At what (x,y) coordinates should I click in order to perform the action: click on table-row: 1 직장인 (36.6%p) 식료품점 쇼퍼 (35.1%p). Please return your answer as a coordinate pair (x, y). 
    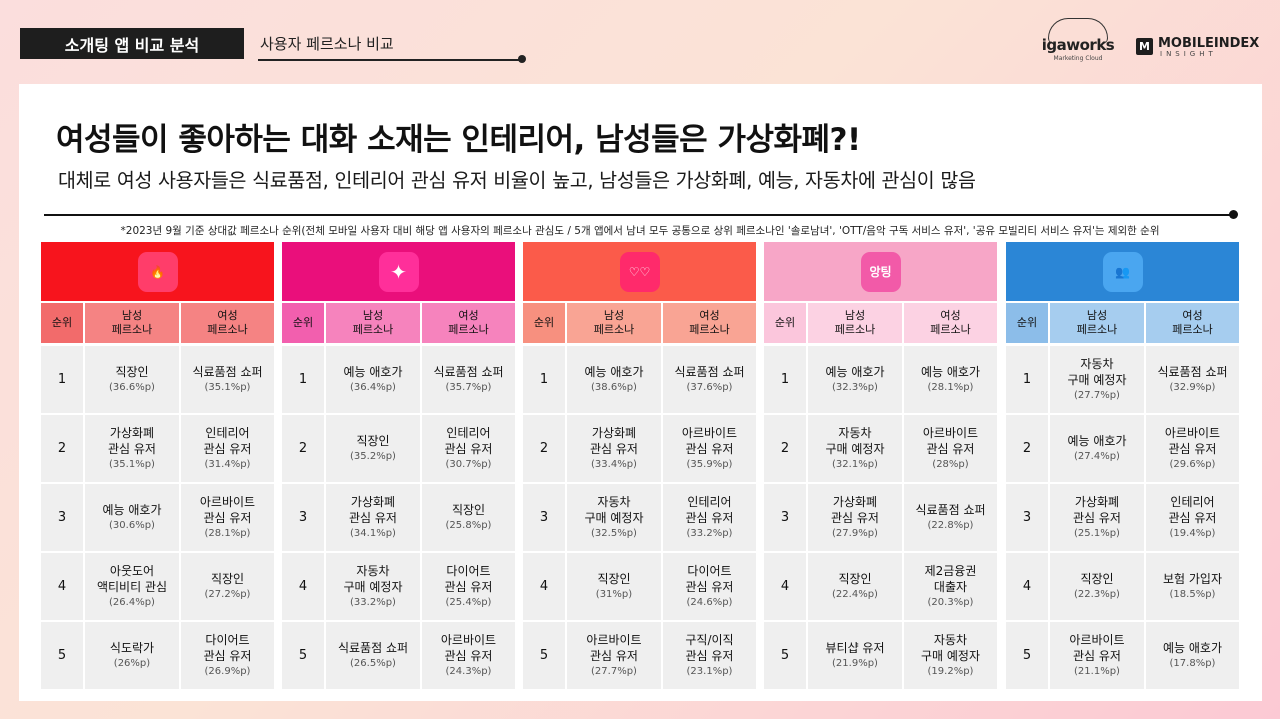
    Looking at the image, I should click on (157, 379).